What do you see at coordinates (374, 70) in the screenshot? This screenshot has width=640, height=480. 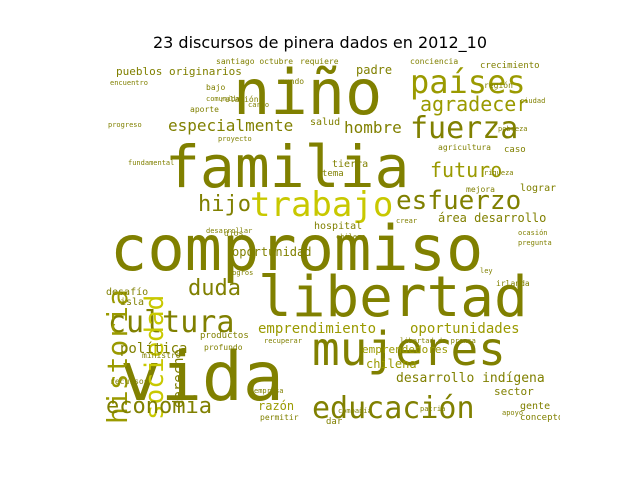 I see `word-padre: padre` at bounding box center [374, 70].